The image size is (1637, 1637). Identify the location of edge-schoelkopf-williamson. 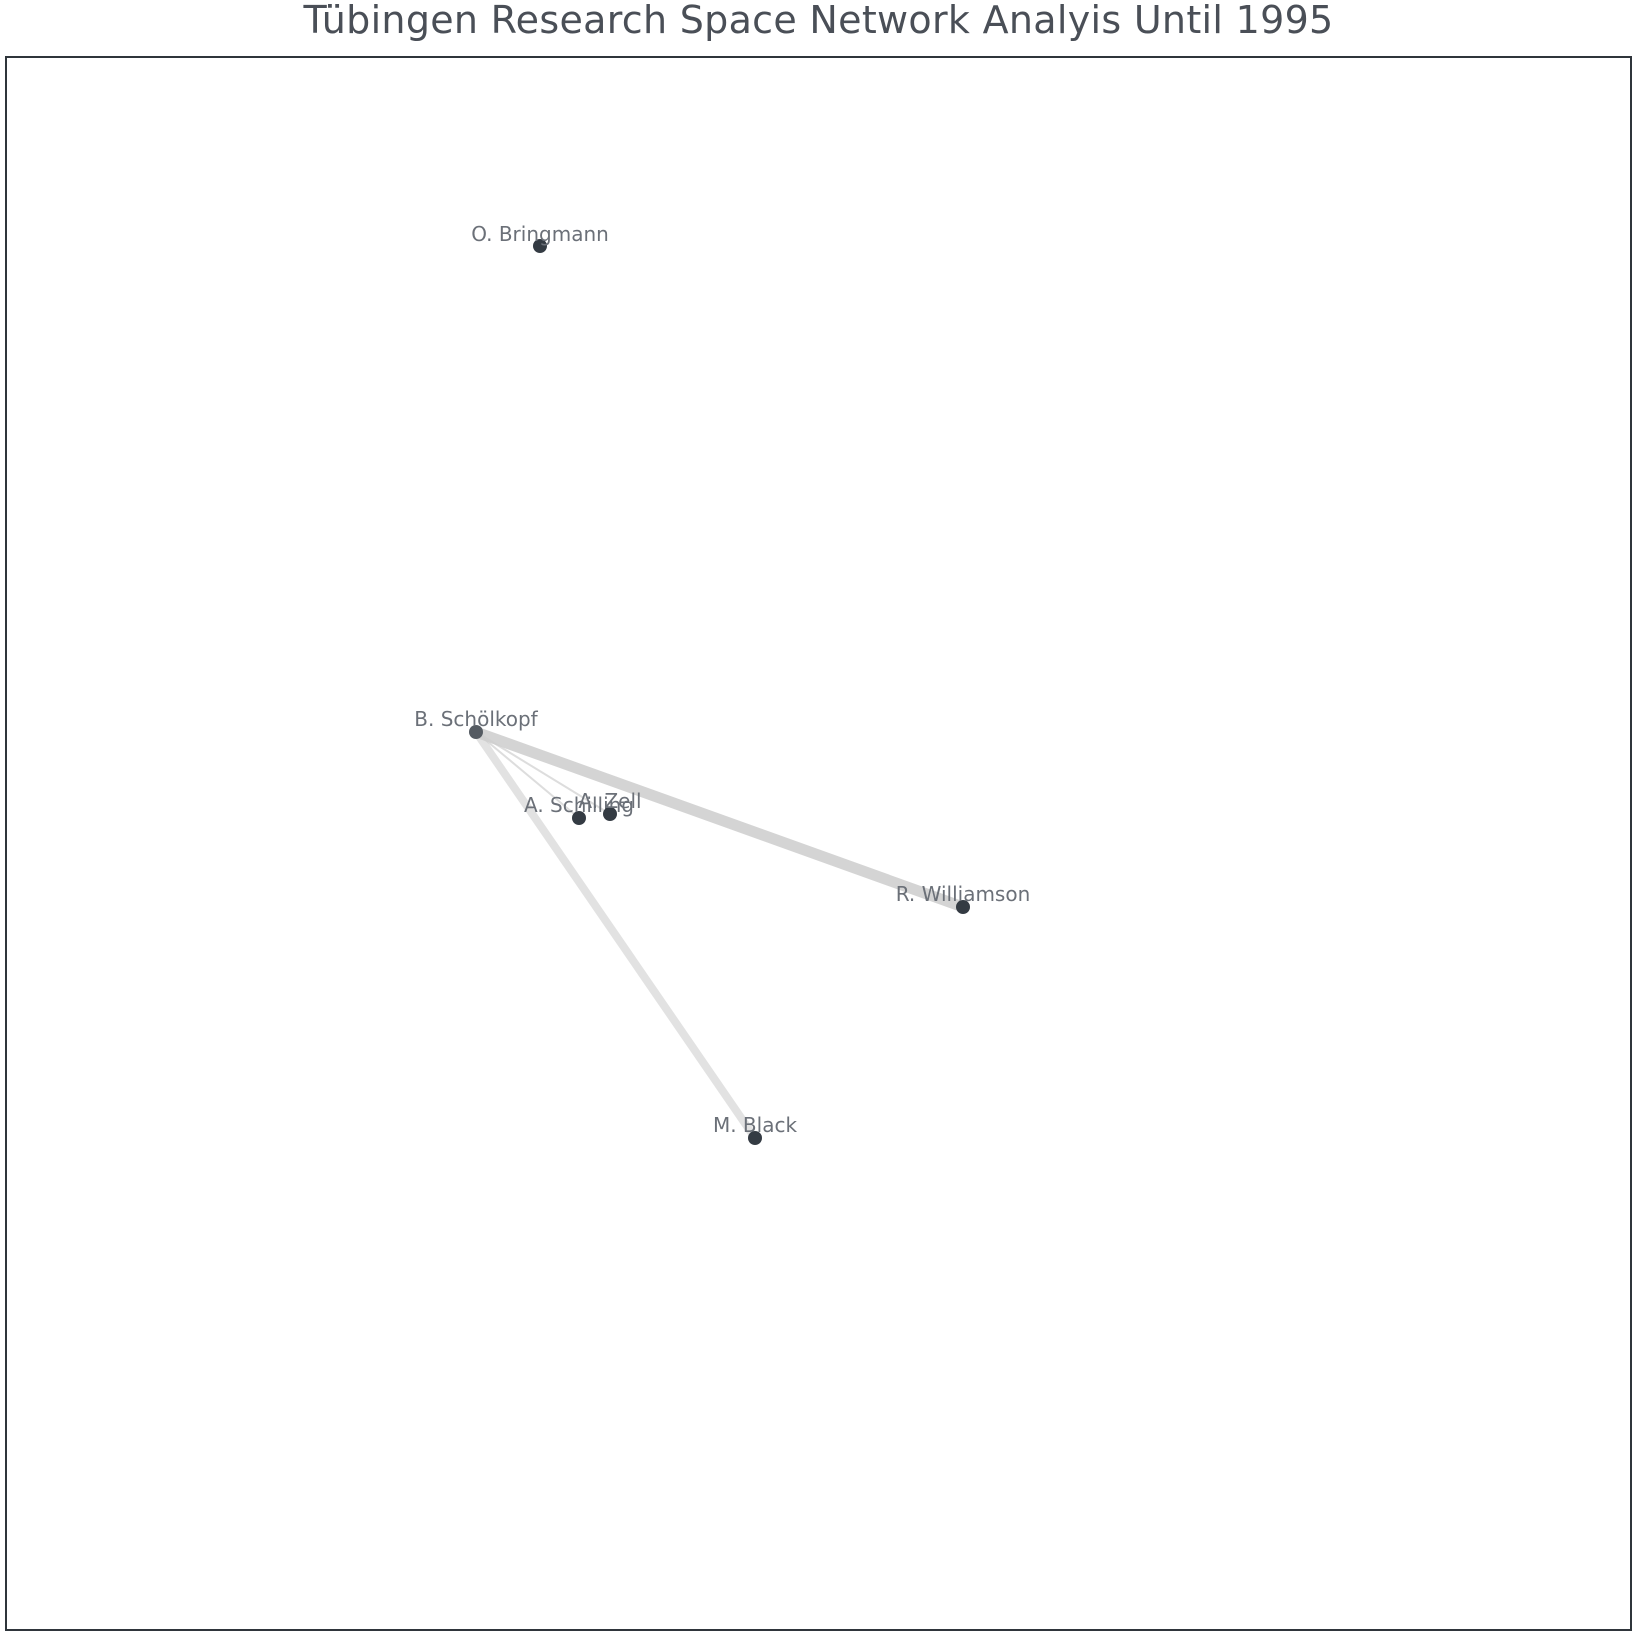
(719, 819).